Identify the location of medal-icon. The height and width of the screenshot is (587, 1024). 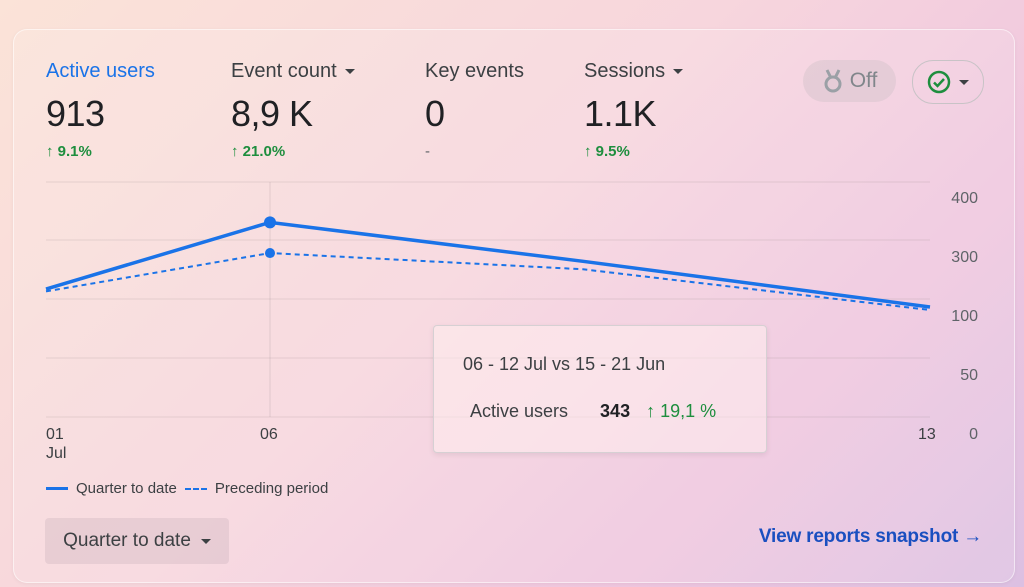
(833, 81).